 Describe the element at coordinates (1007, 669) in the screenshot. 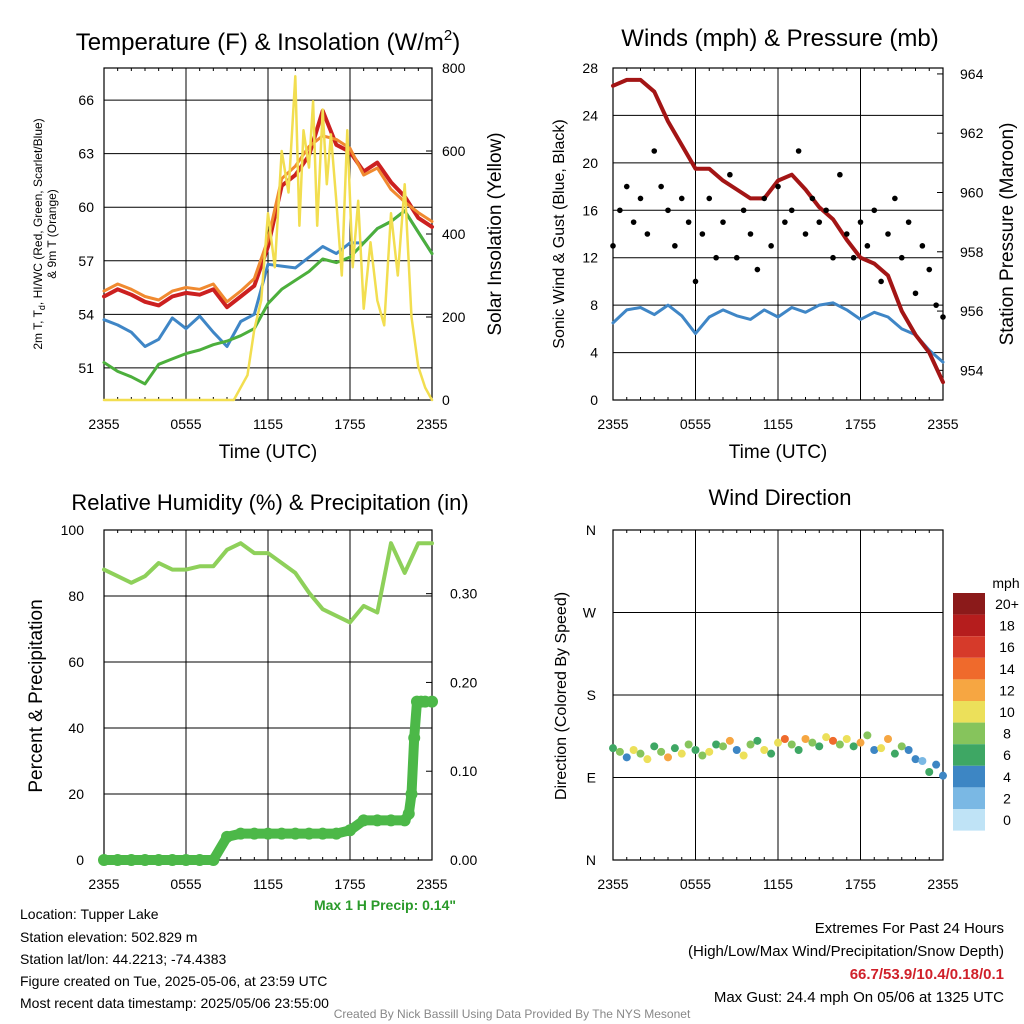

I see `legend-label: 14` at that location.